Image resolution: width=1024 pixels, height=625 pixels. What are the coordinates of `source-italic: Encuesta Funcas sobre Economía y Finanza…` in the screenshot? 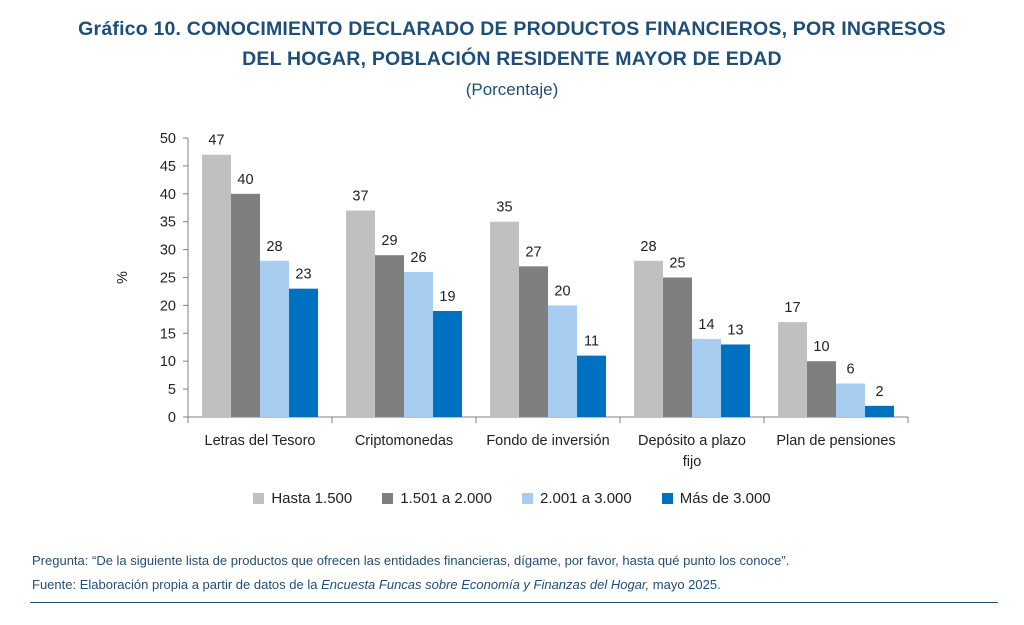 It's located at (485, 584).